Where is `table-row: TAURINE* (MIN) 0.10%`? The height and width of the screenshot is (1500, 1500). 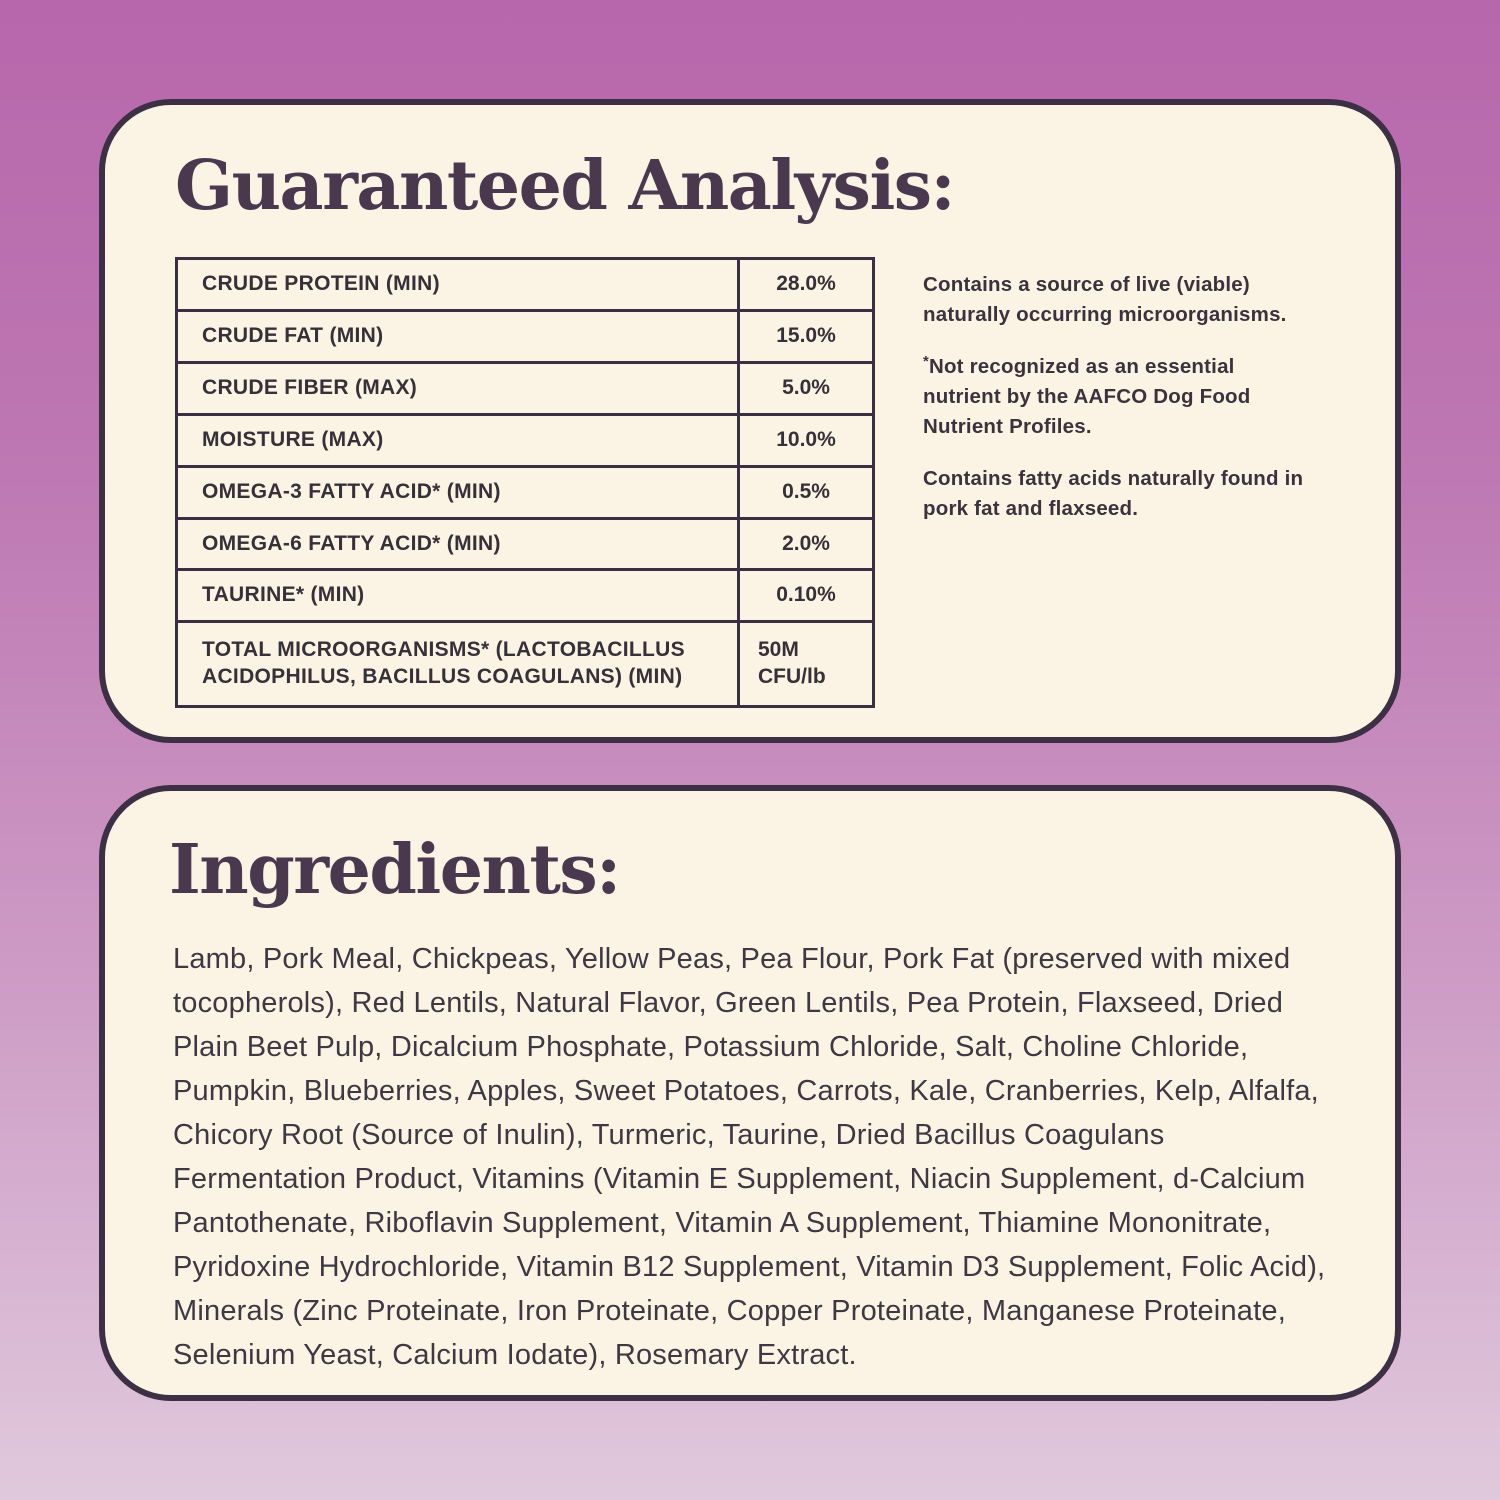 table-row: TAURINE* (MIN) 0.10% is located at coordinates (525, 596).